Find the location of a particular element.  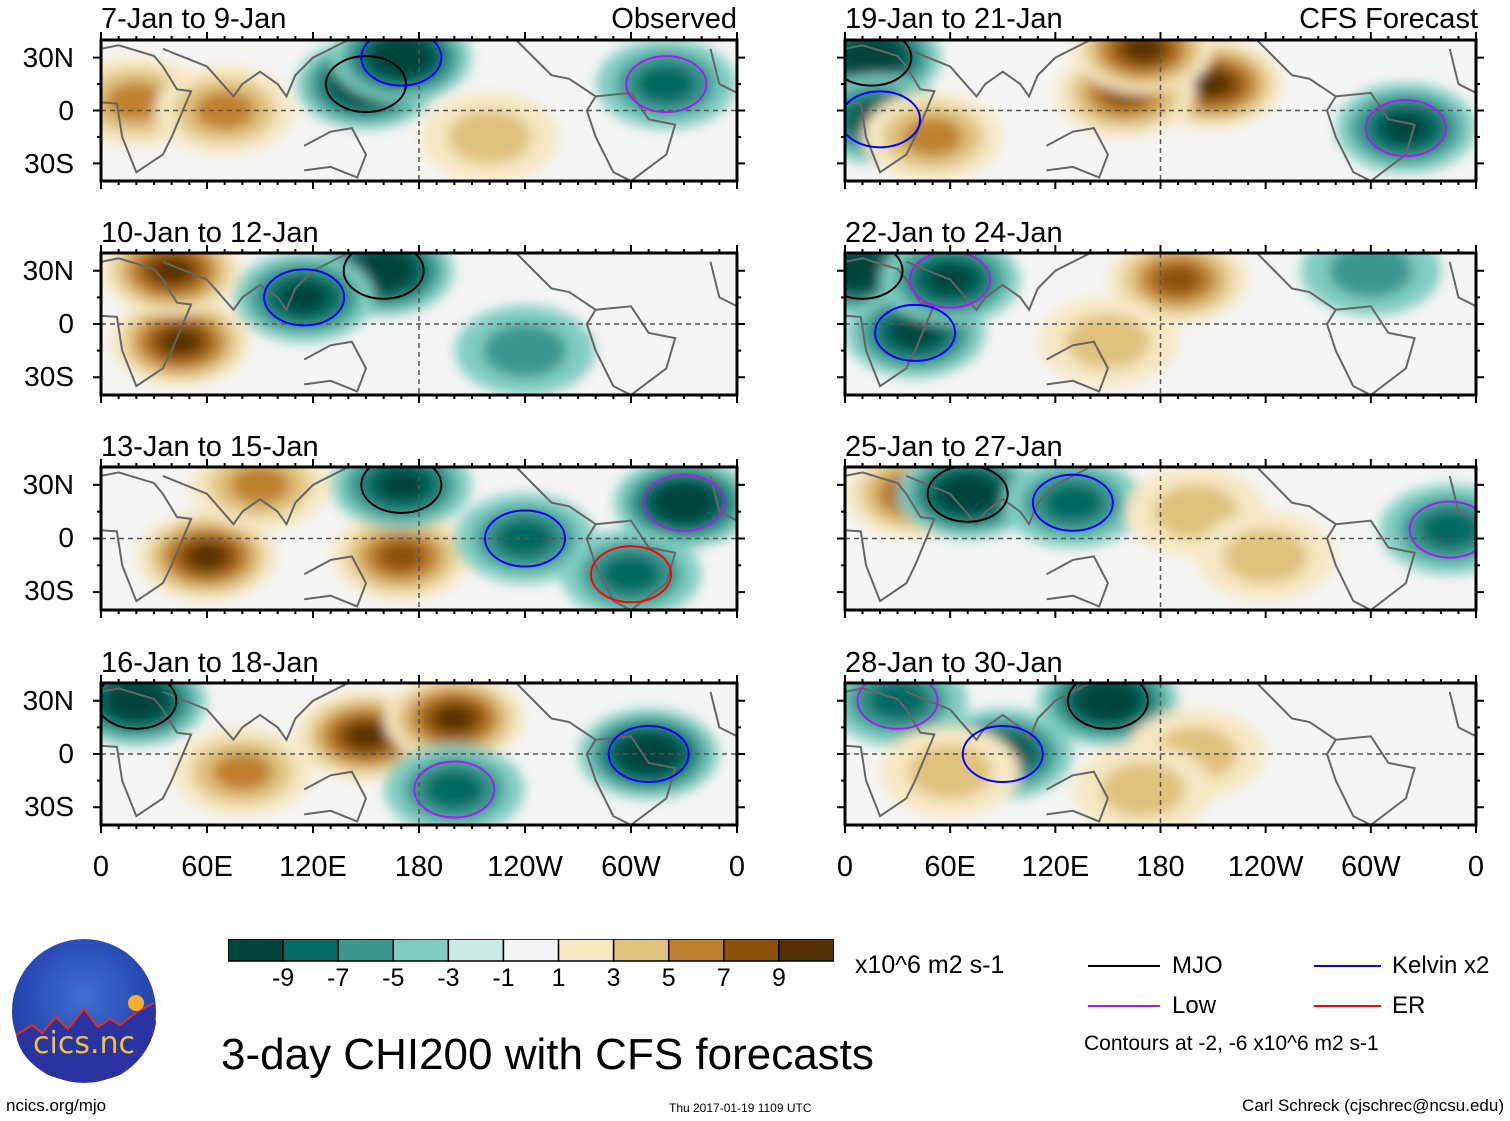

colorbar-units: x10^6 m2 s-1 is located at coordinates (930, 965).